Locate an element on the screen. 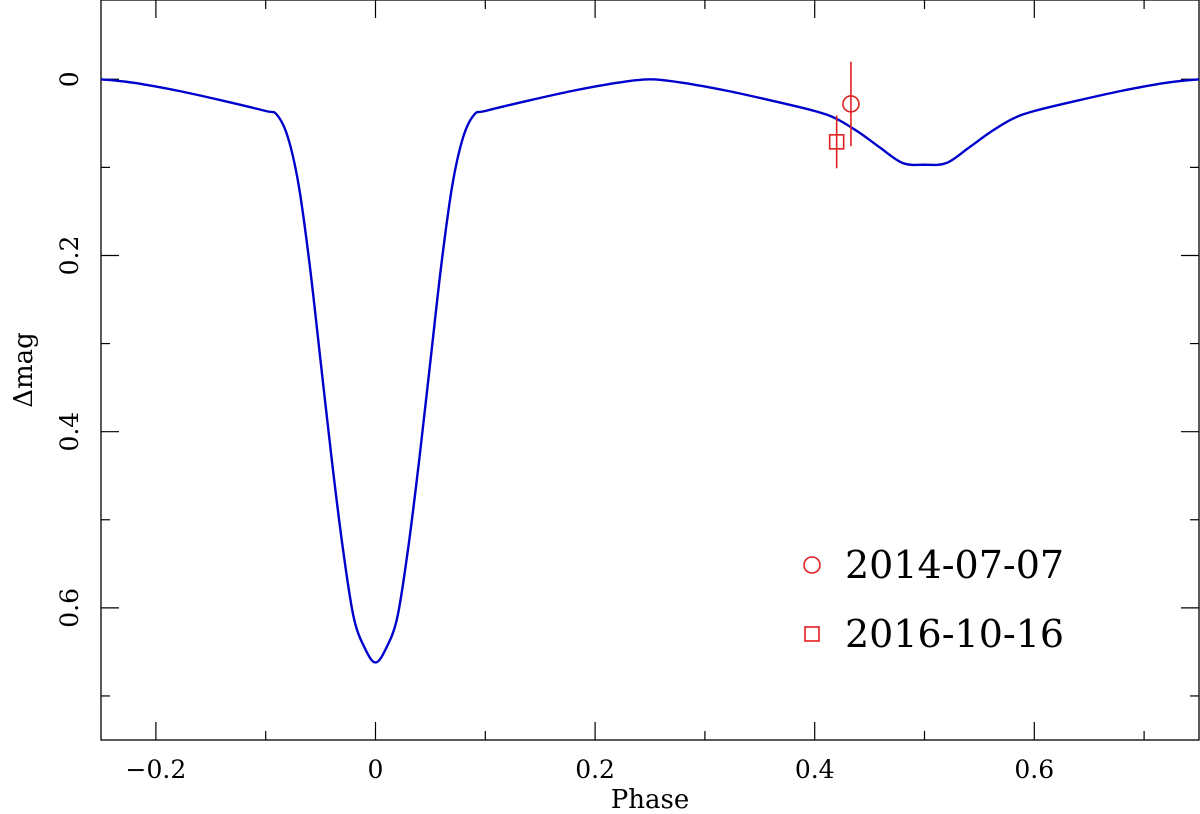  y-tick-label: 0.2 is located at coordinates (69, 256).